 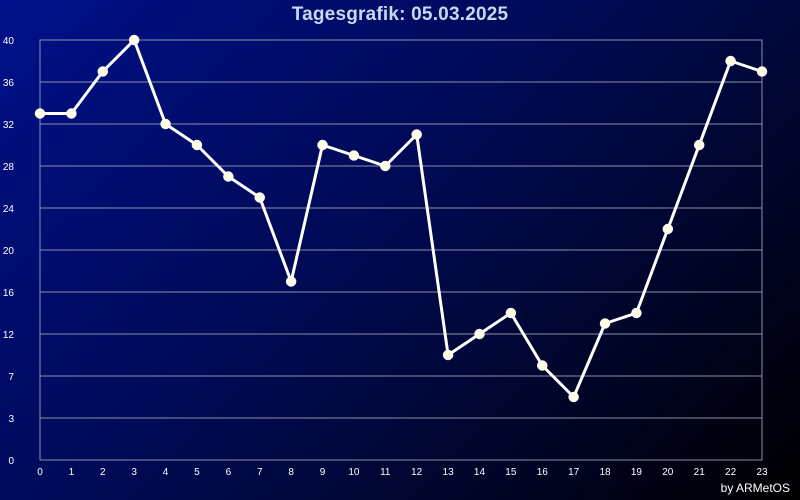 I want to click on chart-title: Tagesgrafik: 05.03.2025, so click(x=400, y=14).